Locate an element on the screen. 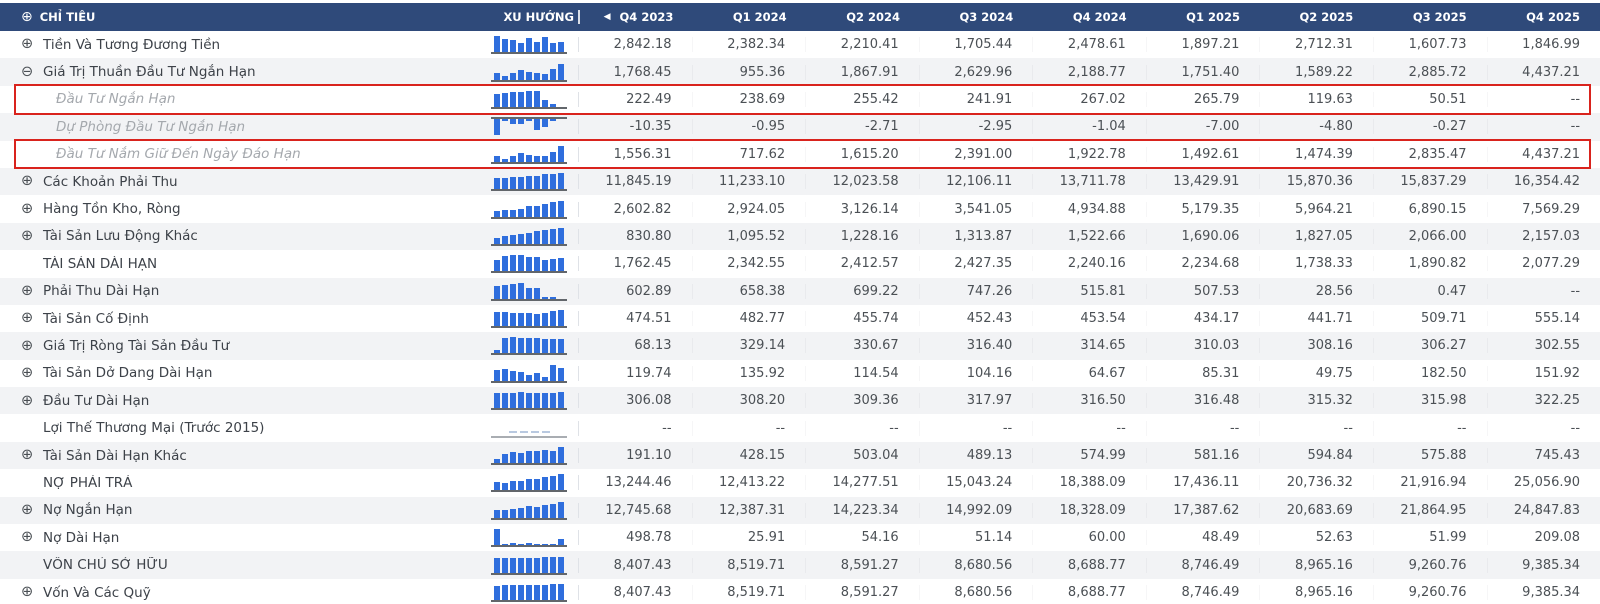 This screenshot has width=1600, height=604. value-cell: 306.08 is located at coordinates (635, 401).